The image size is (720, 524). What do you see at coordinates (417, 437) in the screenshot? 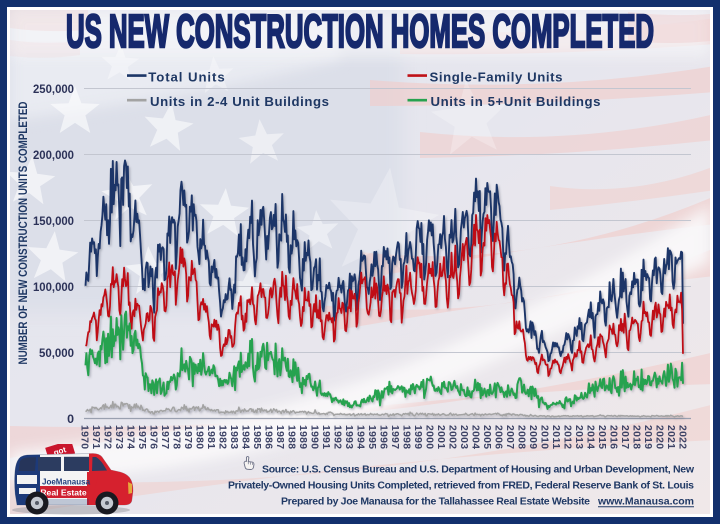
I see `svg-text: 1999` at bounding box center [417, 437].